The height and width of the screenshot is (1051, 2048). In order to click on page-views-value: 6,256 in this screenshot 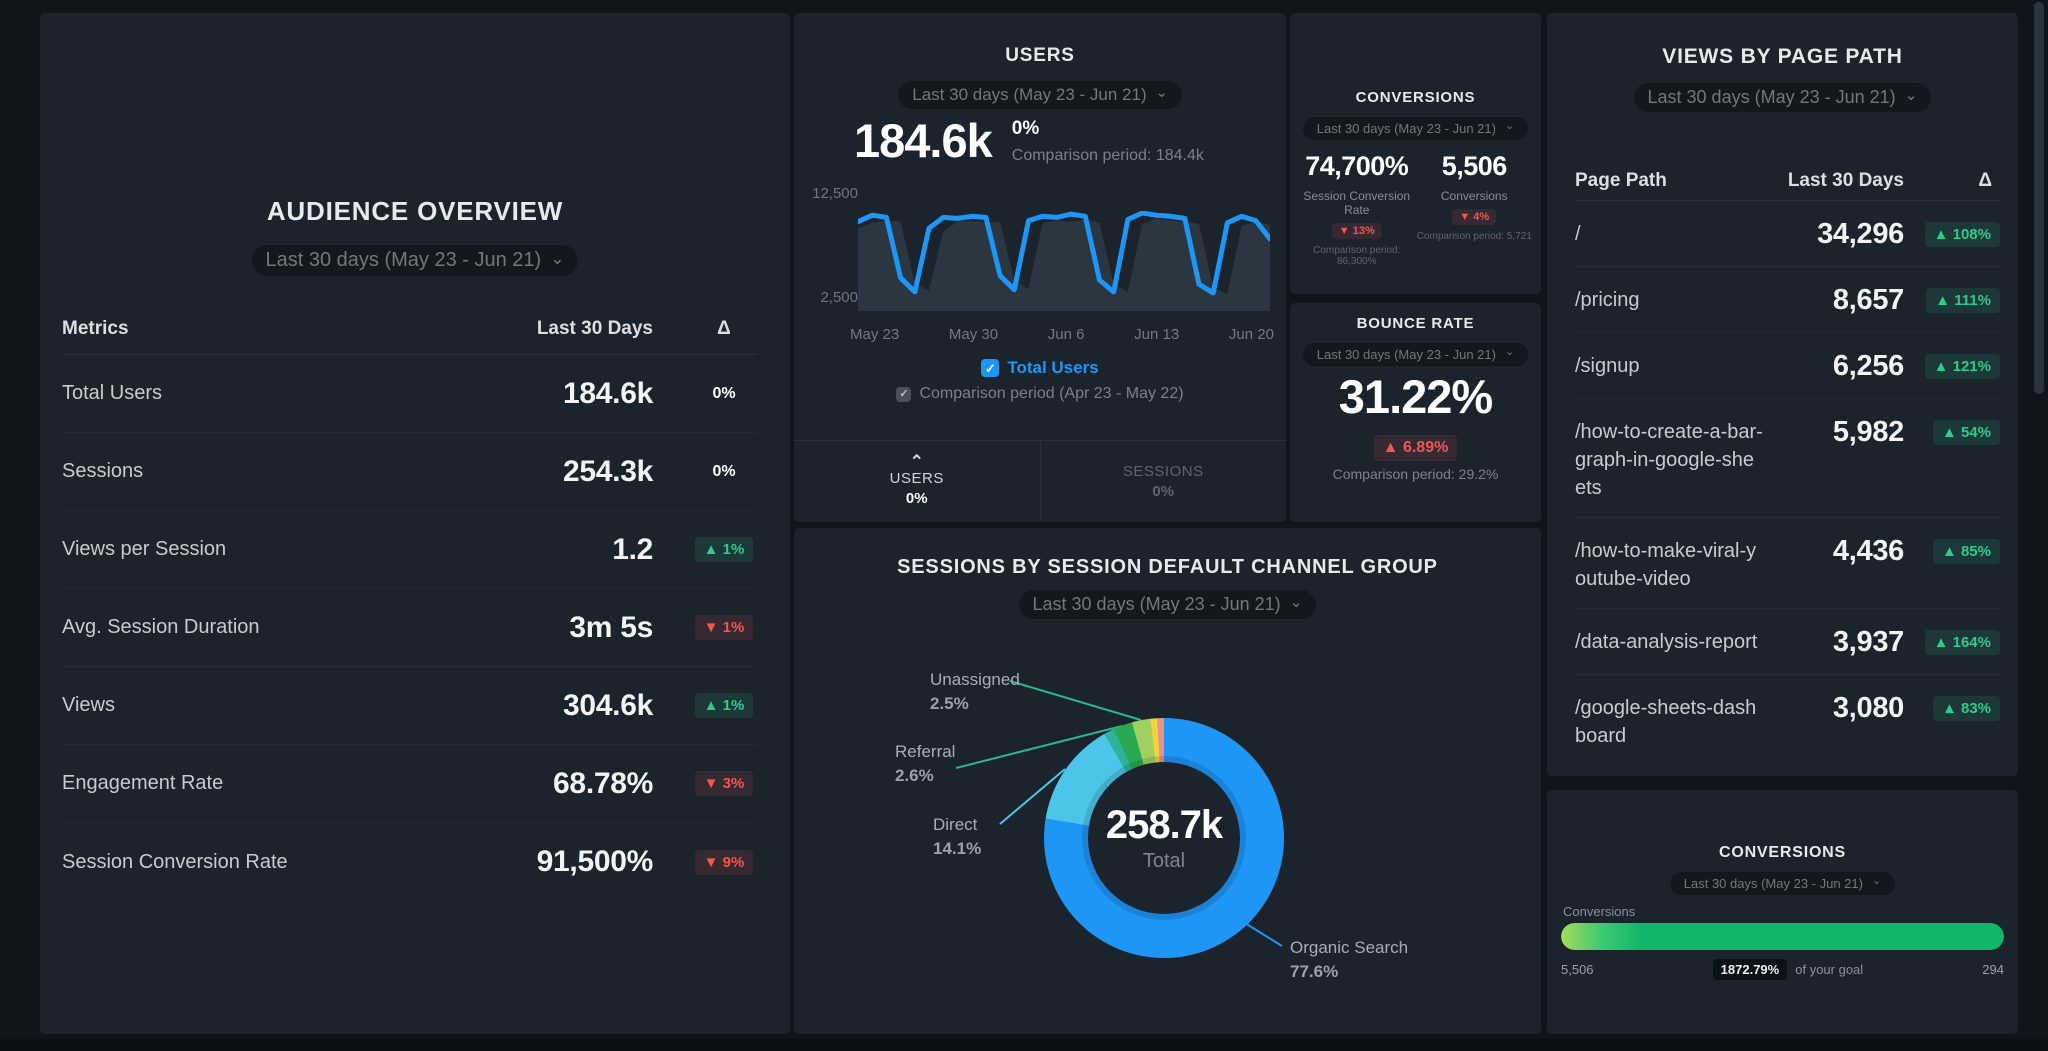, I will do `click(1868, 366)`.